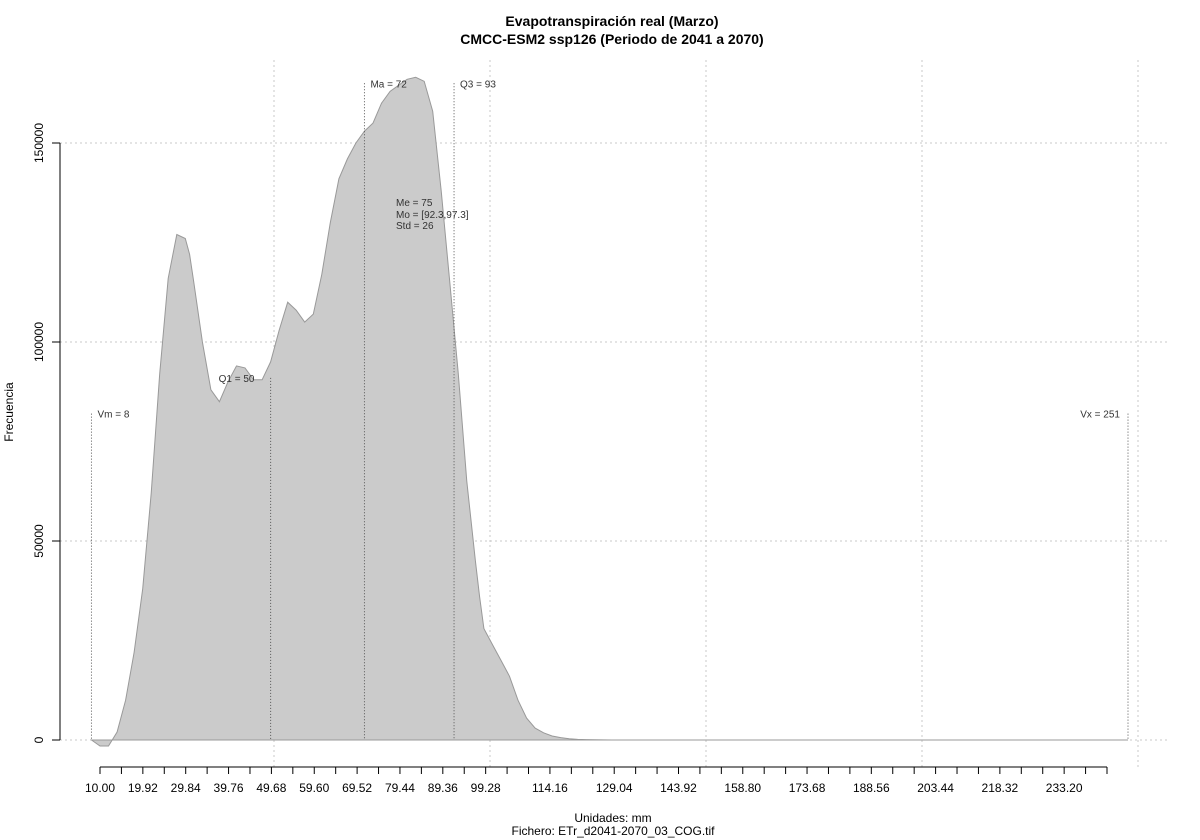 This screenshot has height=840, width=1200. I want to click on y-tick-label: 0, so click(39, 739).